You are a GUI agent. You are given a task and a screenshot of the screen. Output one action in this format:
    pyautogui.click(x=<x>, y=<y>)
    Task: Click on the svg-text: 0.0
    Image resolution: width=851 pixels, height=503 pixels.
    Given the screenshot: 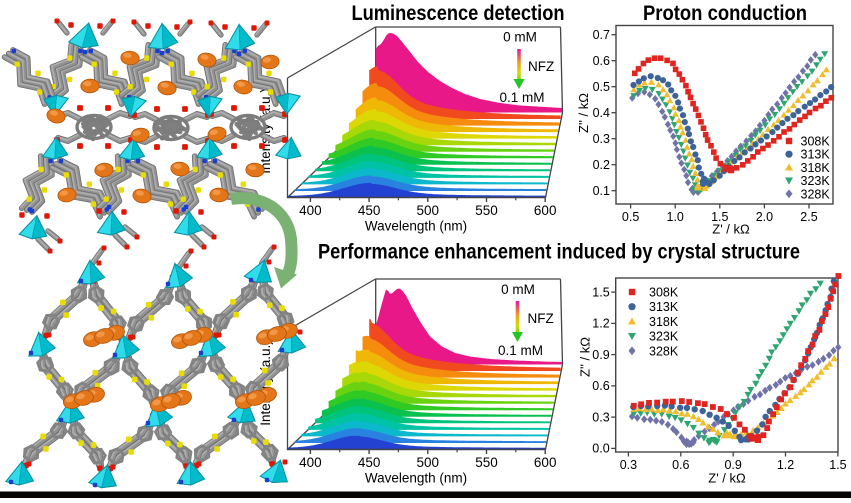 What is the action you would take?
    pyautogui.click(x=600, y=449)
    